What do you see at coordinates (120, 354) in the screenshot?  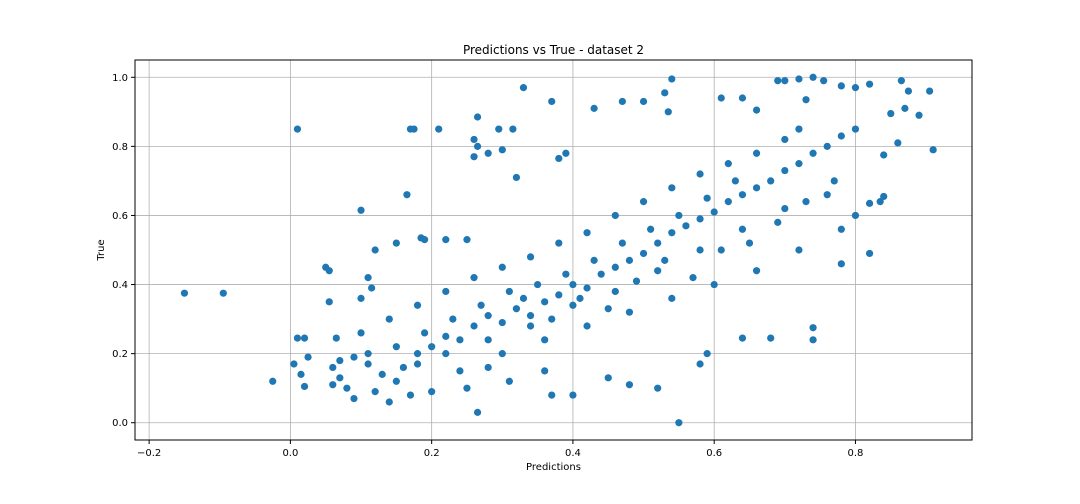 I see `y-tick-label: 0.2` at bounding box center [120, 354].